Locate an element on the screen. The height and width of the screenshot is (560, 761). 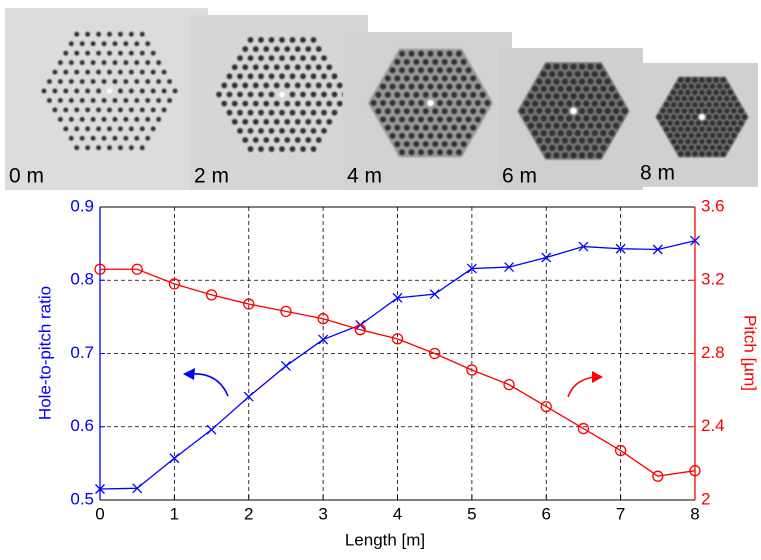
y-tick-label: 0.9 is located at coordinates (82, 205).